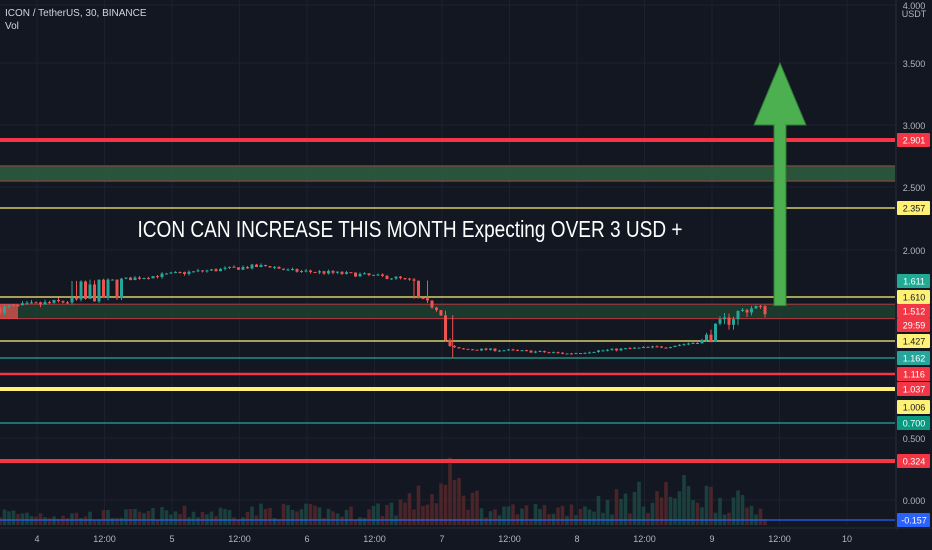  I want to click on volume-indicator-label: Vol, so click(12, 26).